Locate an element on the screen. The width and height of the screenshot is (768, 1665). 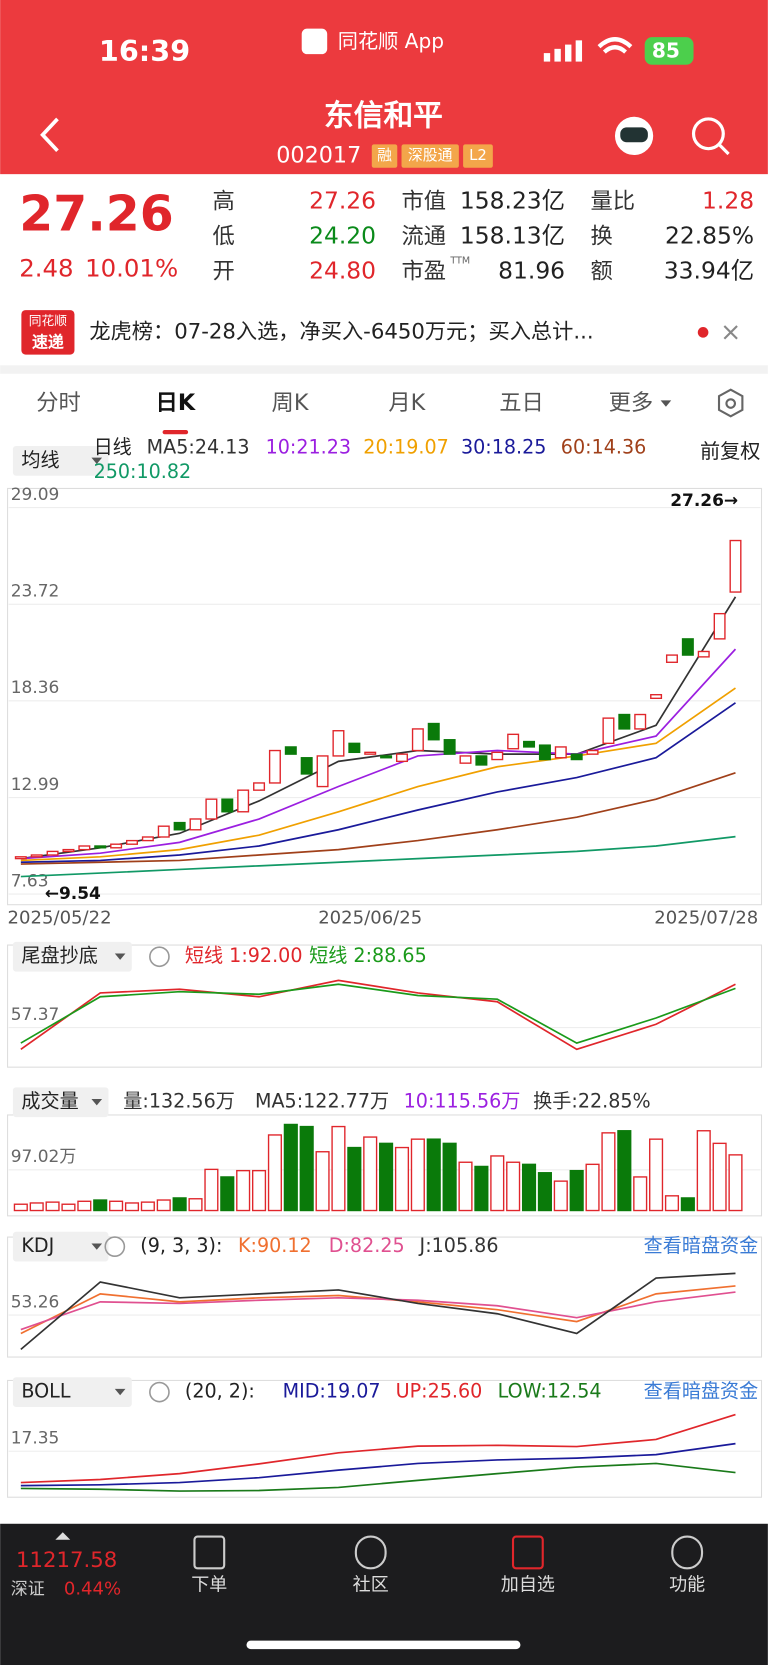
field-value: 27.26 is located at coordinates (342, 200).